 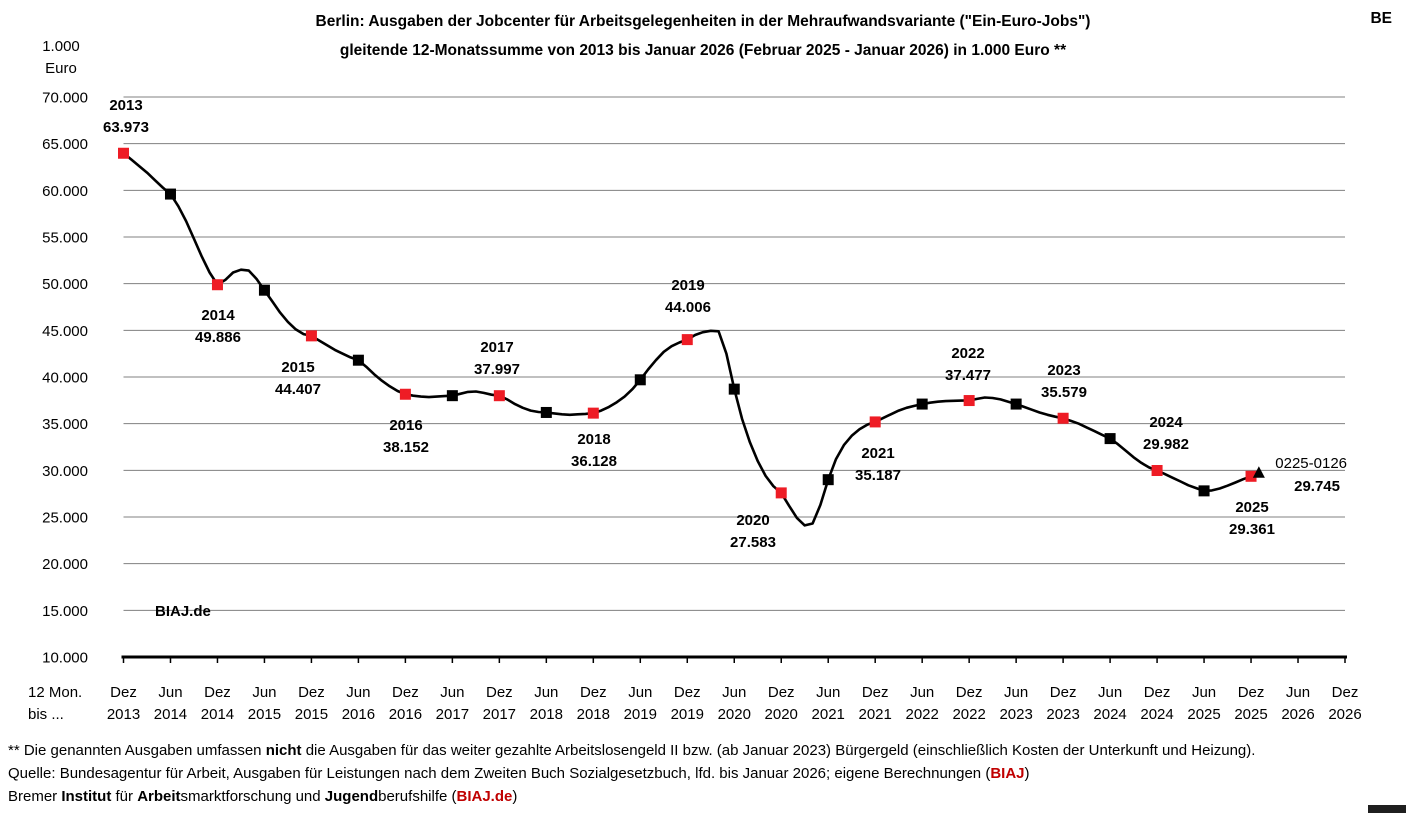 I want to click on y-axis-tick-label: 10.000, so click(x=65, y=658).